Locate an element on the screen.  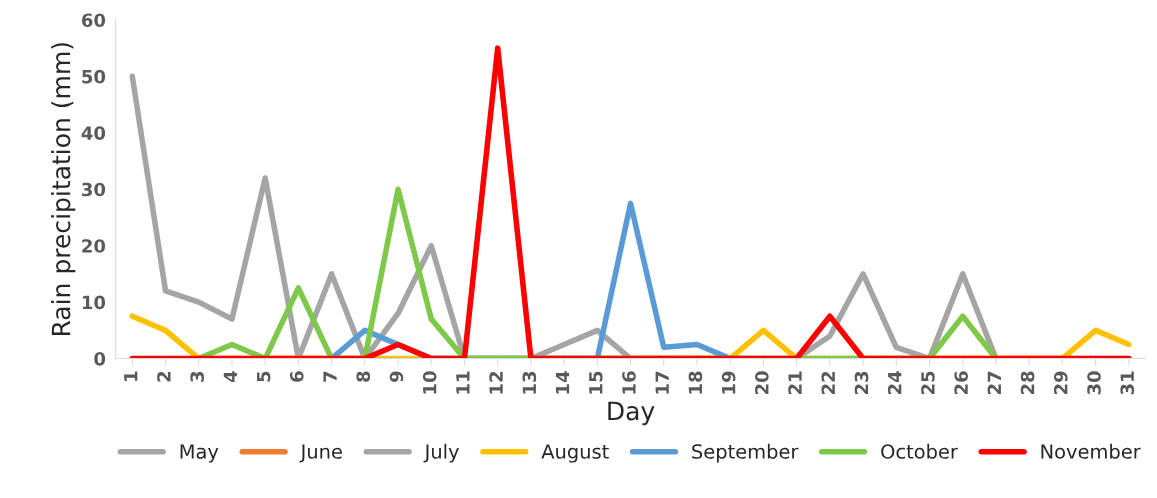
y-tick-label: 20 is located at coordinates (94, 246).